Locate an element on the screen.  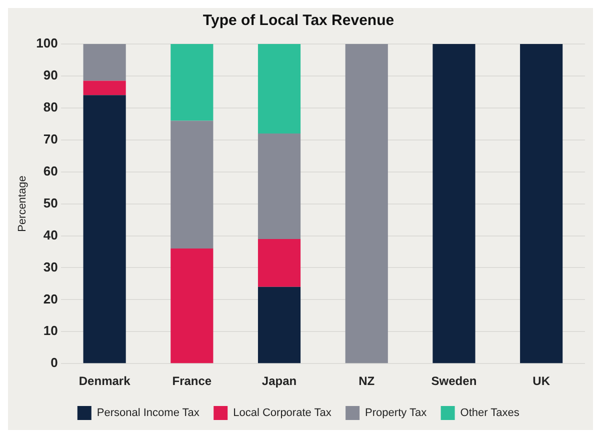
x-tick-label: France is located at coordinates (192, 381).